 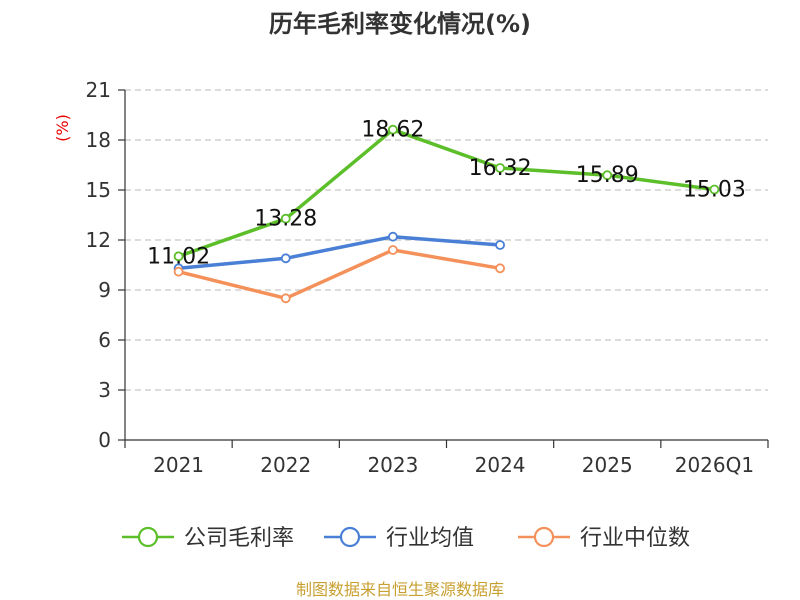 I want to click on data-label-0-5: 15.03, so click(x=714, y=190).